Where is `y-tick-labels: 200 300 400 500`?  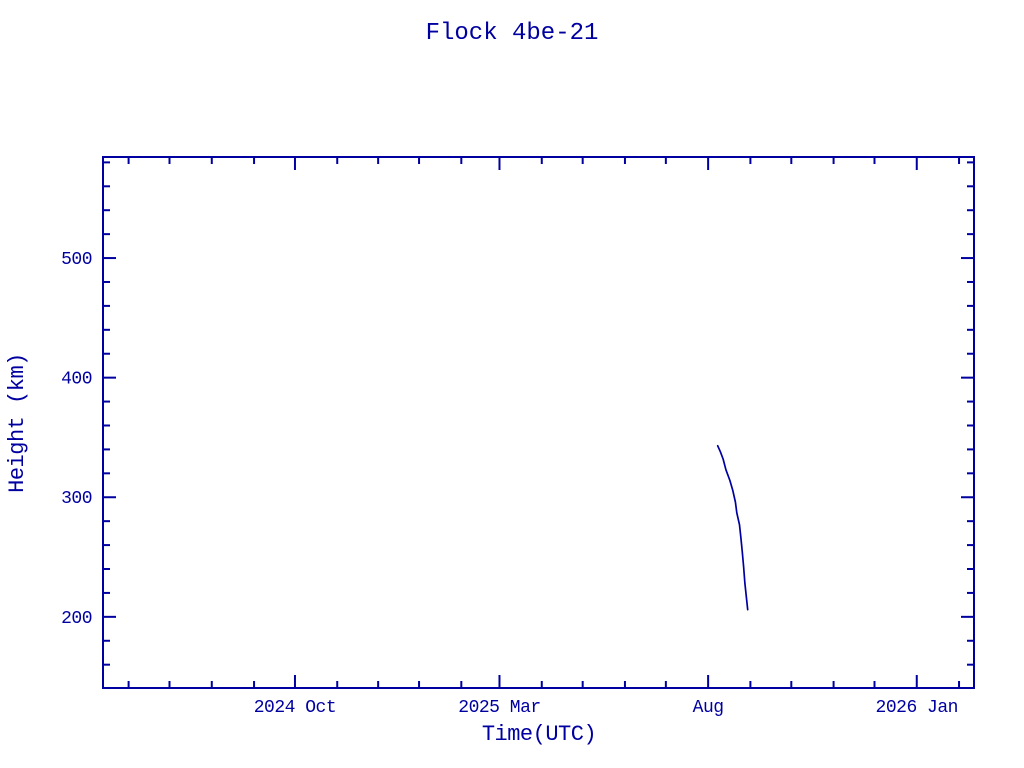 y-tick-labels: 200 300 400 500 is located at coordinates (76, 439).